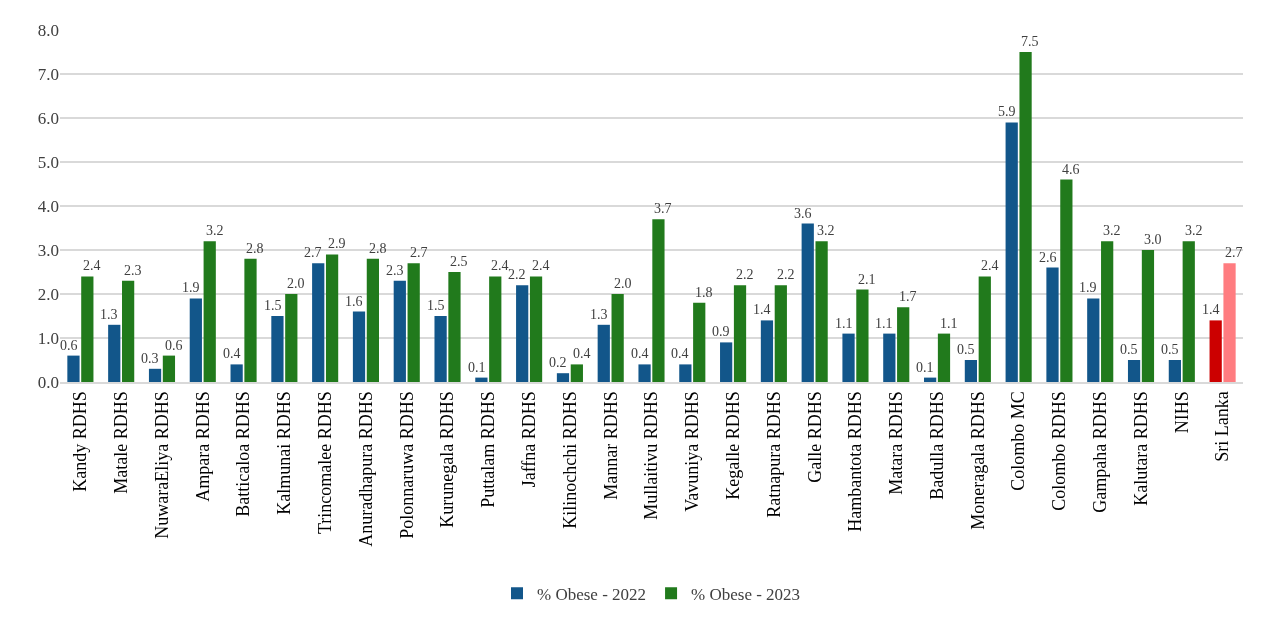  Describe the element at coordinates (121, 442) in the screenshot. I see `x-tick-label: Matale RDHS` at that location.